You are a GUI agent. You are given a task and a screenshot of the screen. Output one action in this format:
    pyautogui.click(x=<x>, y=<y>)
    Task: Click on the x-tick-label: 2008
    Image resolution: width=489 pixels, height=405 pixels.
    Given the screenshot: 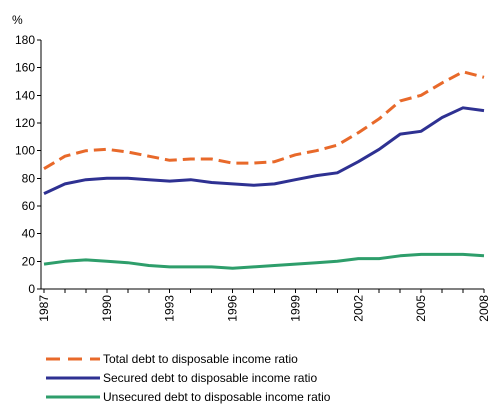 What is the action you would take?
    pyautogui.click(x=483, y=308)
    